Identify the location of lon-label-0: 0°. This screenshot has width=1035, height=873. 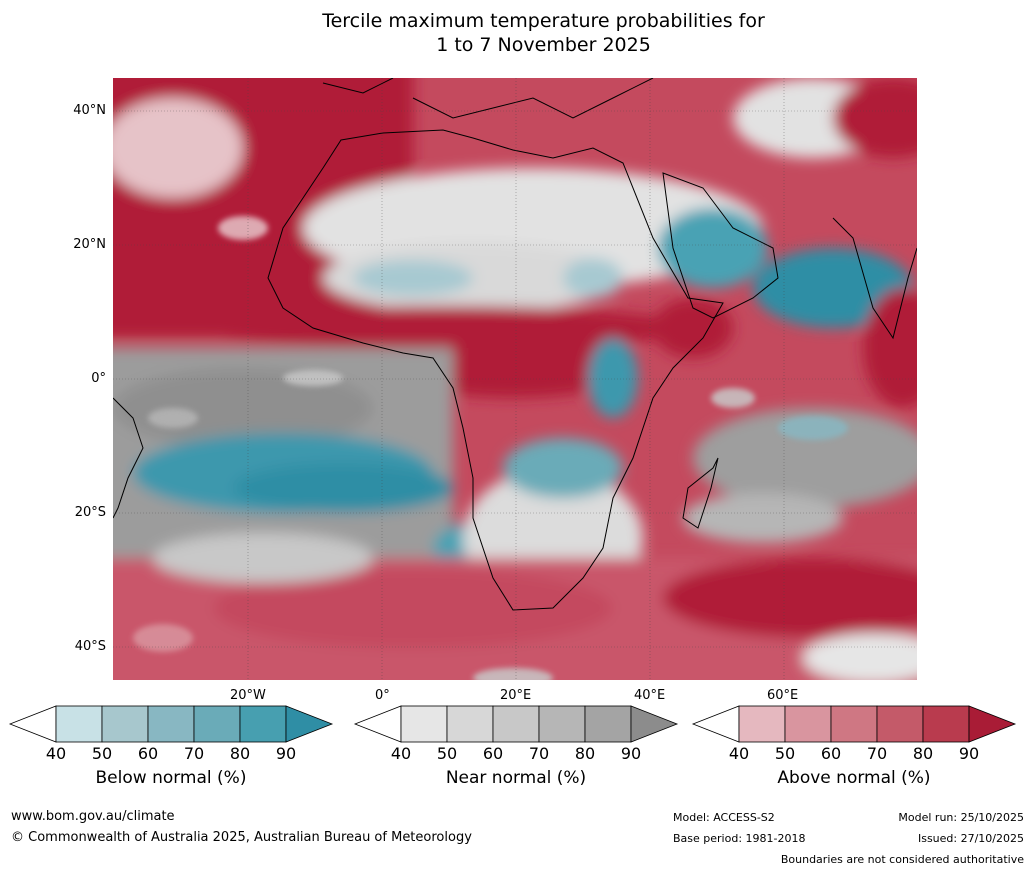
(382, 695).